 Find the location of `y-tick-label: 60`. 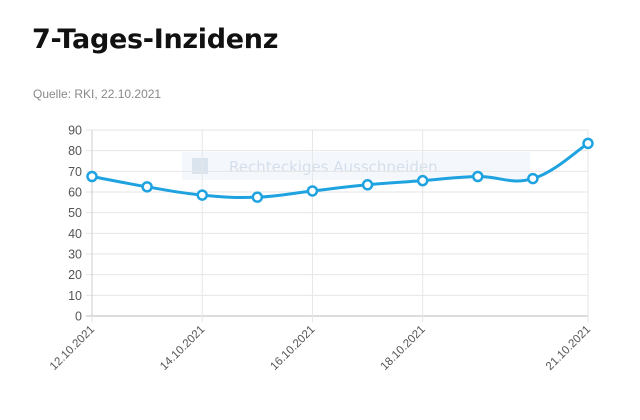

y-tick-label: 60 is located at coordinates (75, 193).